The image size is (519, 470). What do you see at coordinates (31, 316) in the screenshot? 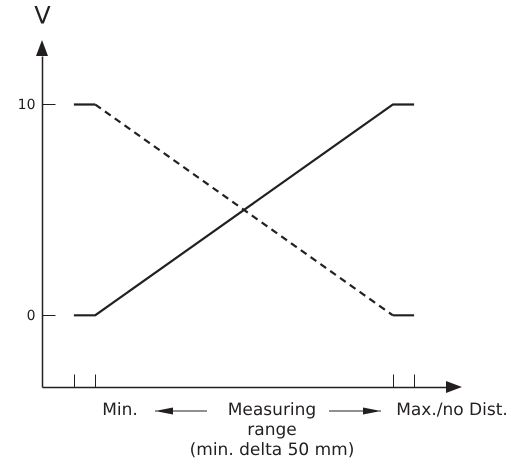
I see `y-tick-label: 0` at bounding box center [31, 316].